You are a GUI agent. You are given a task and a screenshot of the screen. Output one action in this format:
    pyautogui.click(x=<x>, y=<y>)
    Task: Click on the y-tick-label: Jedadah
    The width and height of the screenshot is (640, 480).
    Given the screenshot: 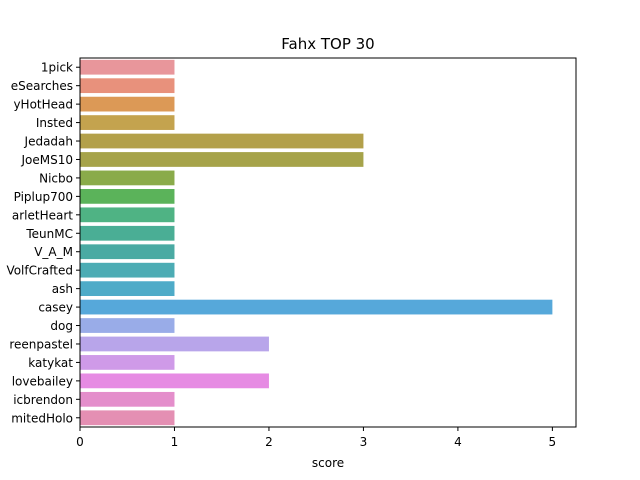 What is the action you would take?
    pyautogui.click(x=48, y=142)
    